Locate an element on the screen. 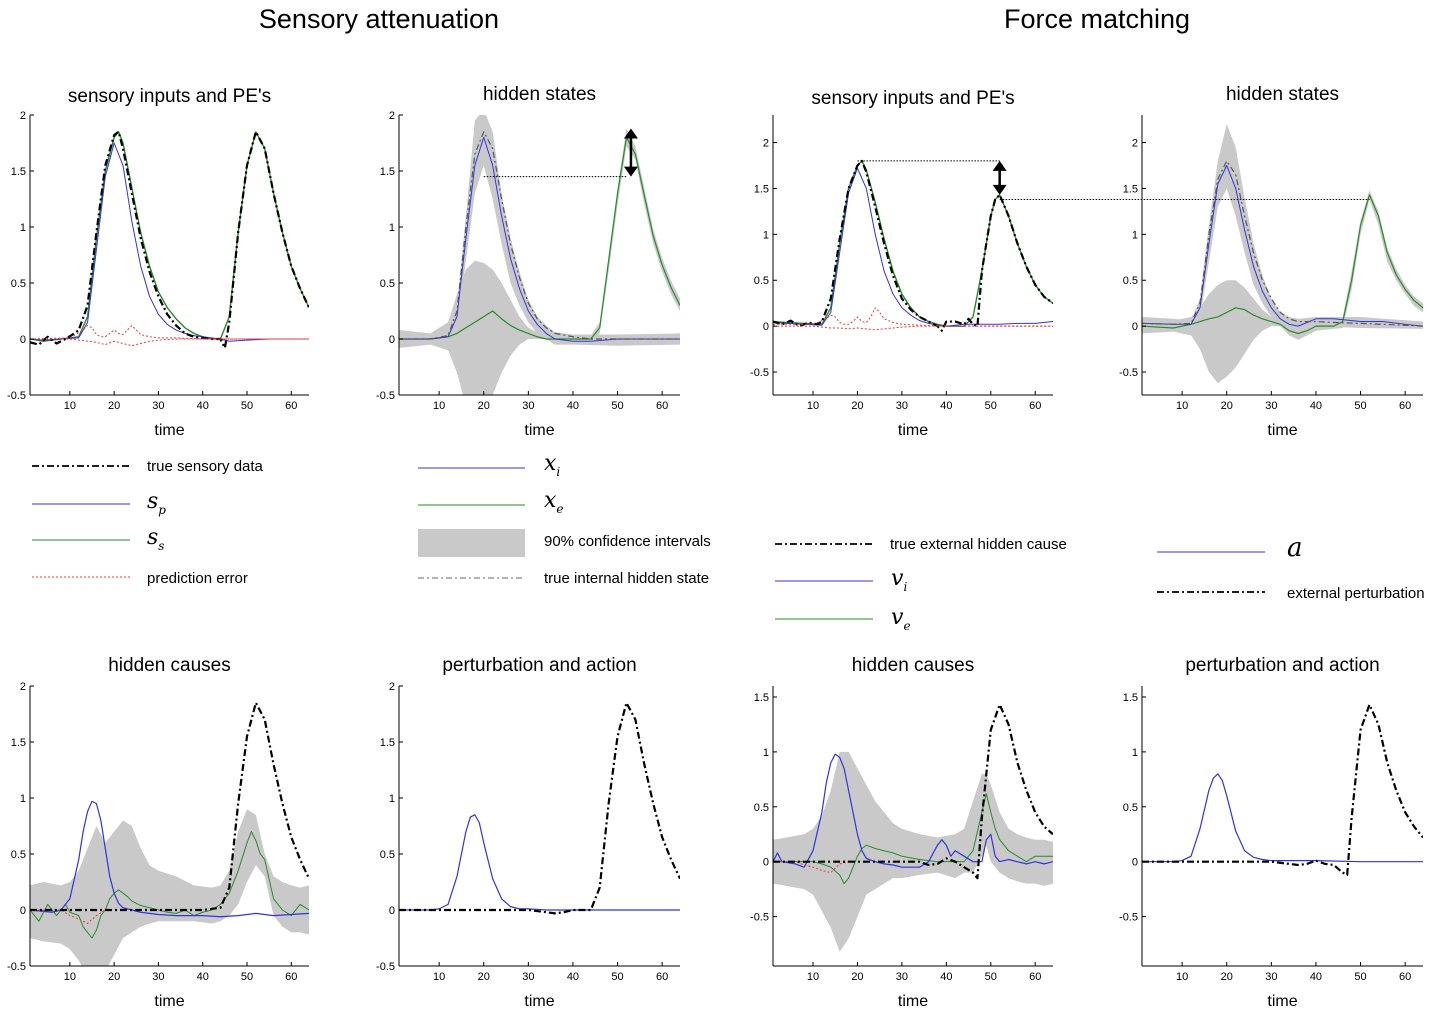 The height and width of the screenshot is (1013, 1439). legend-symbol-ss: ss is located at coordinates (155, 539).